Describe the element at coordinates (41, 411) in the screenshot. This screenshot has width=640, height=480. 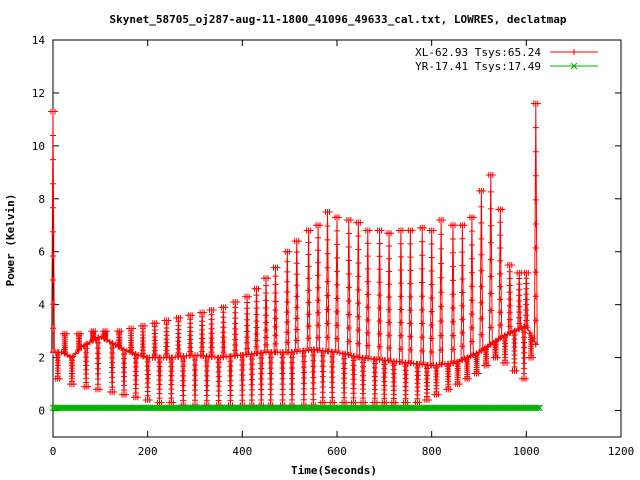
I see `y-tick-label: 0` at that location.